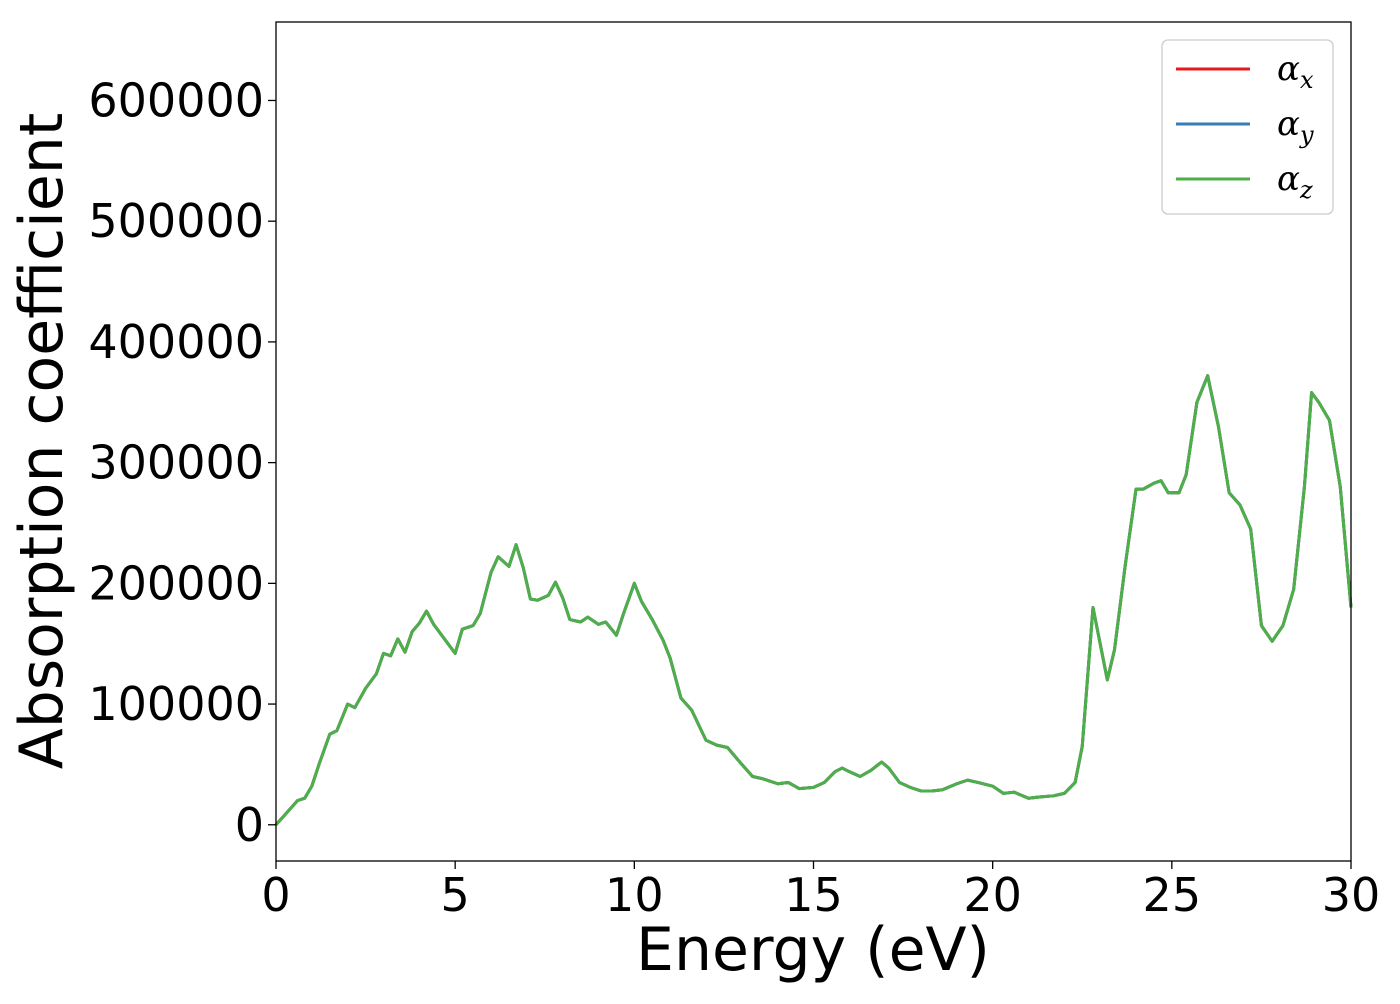  I want to click on x-tick-label: 20, so click(992, 895).